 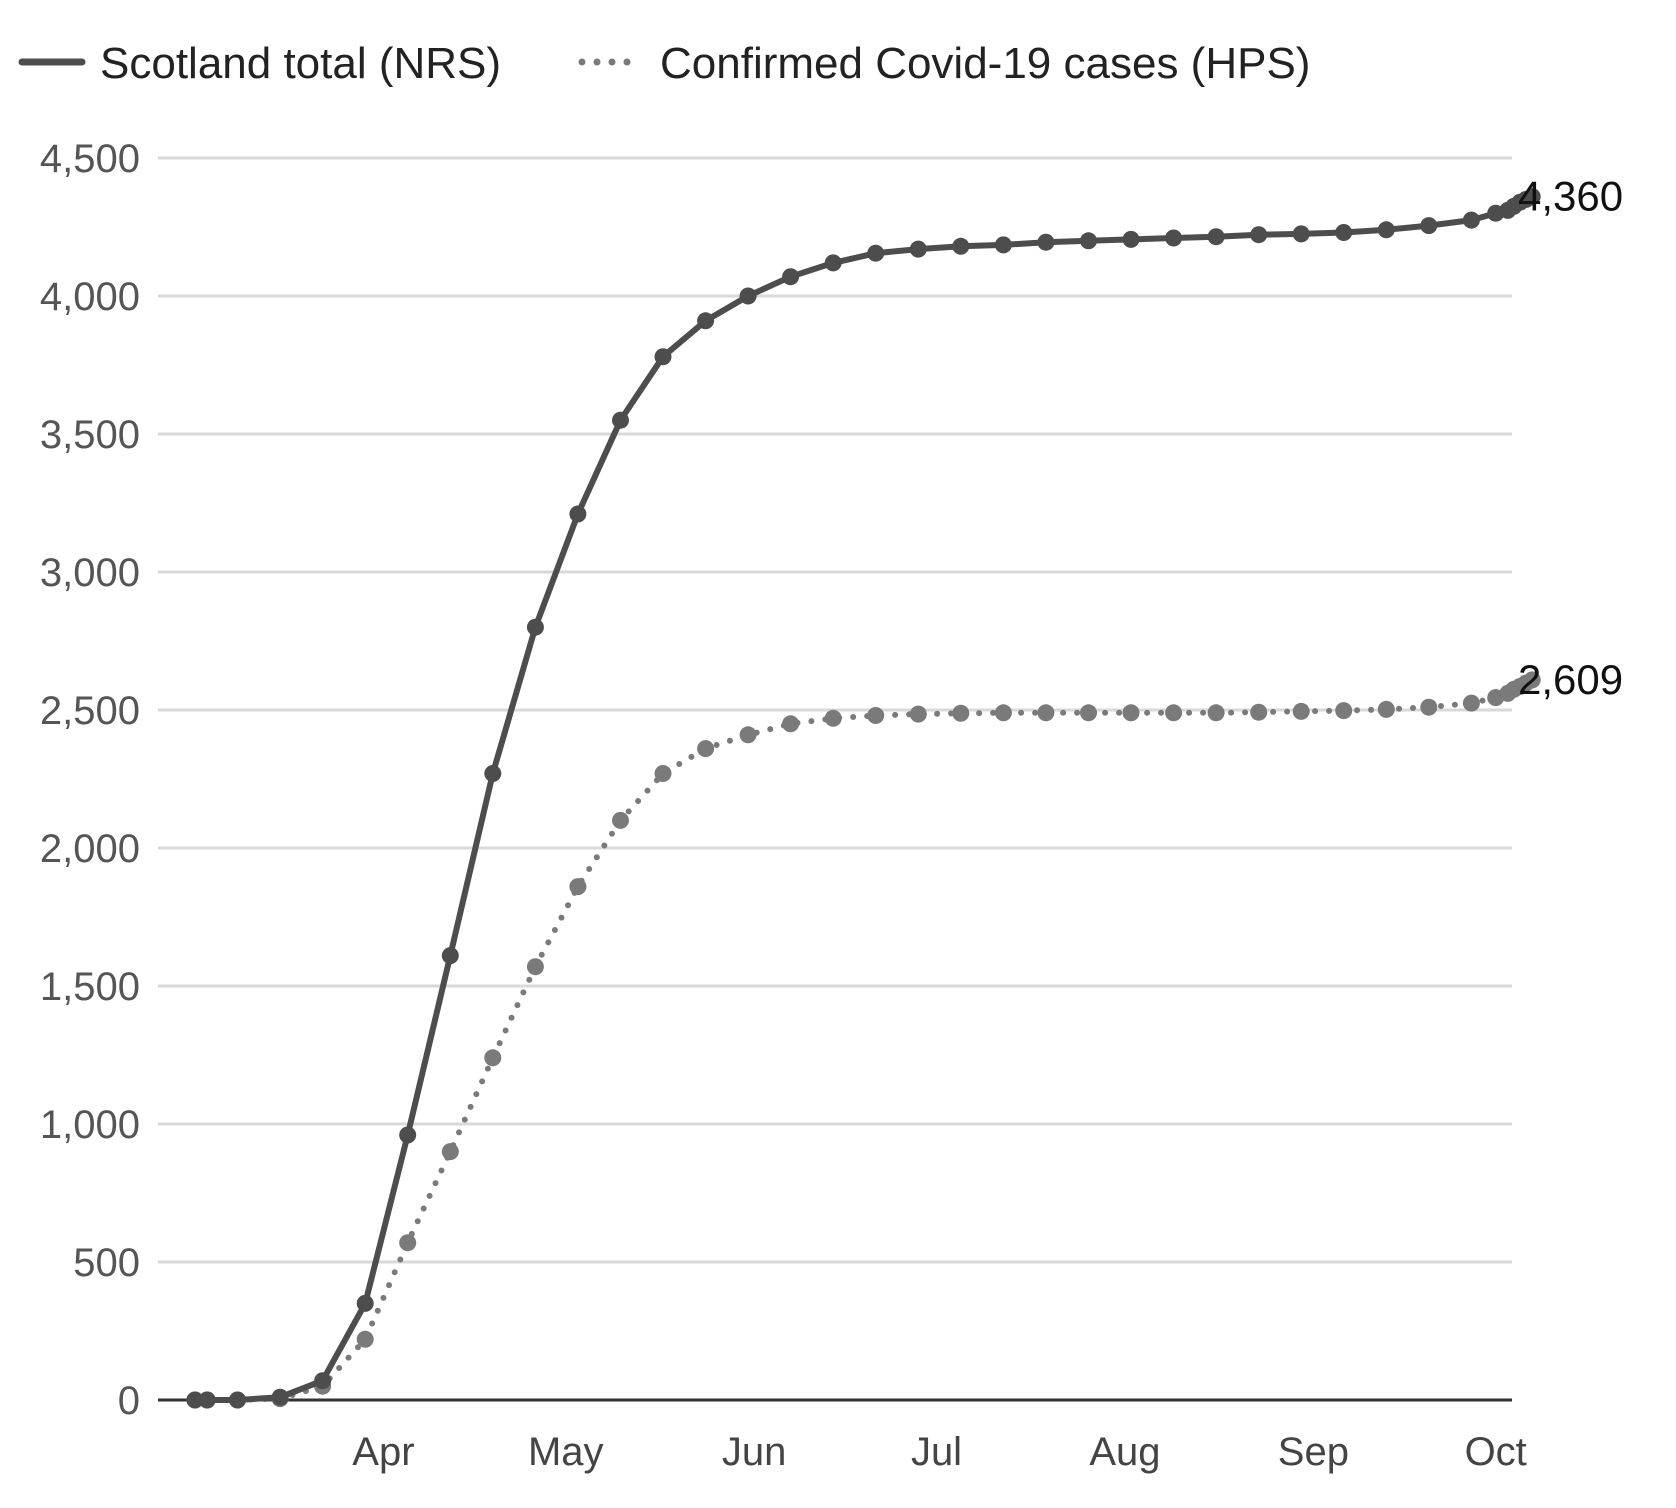 I want to click on legend-label-scotland-total: Scotland total (NRS), so click(x=300, y=63).